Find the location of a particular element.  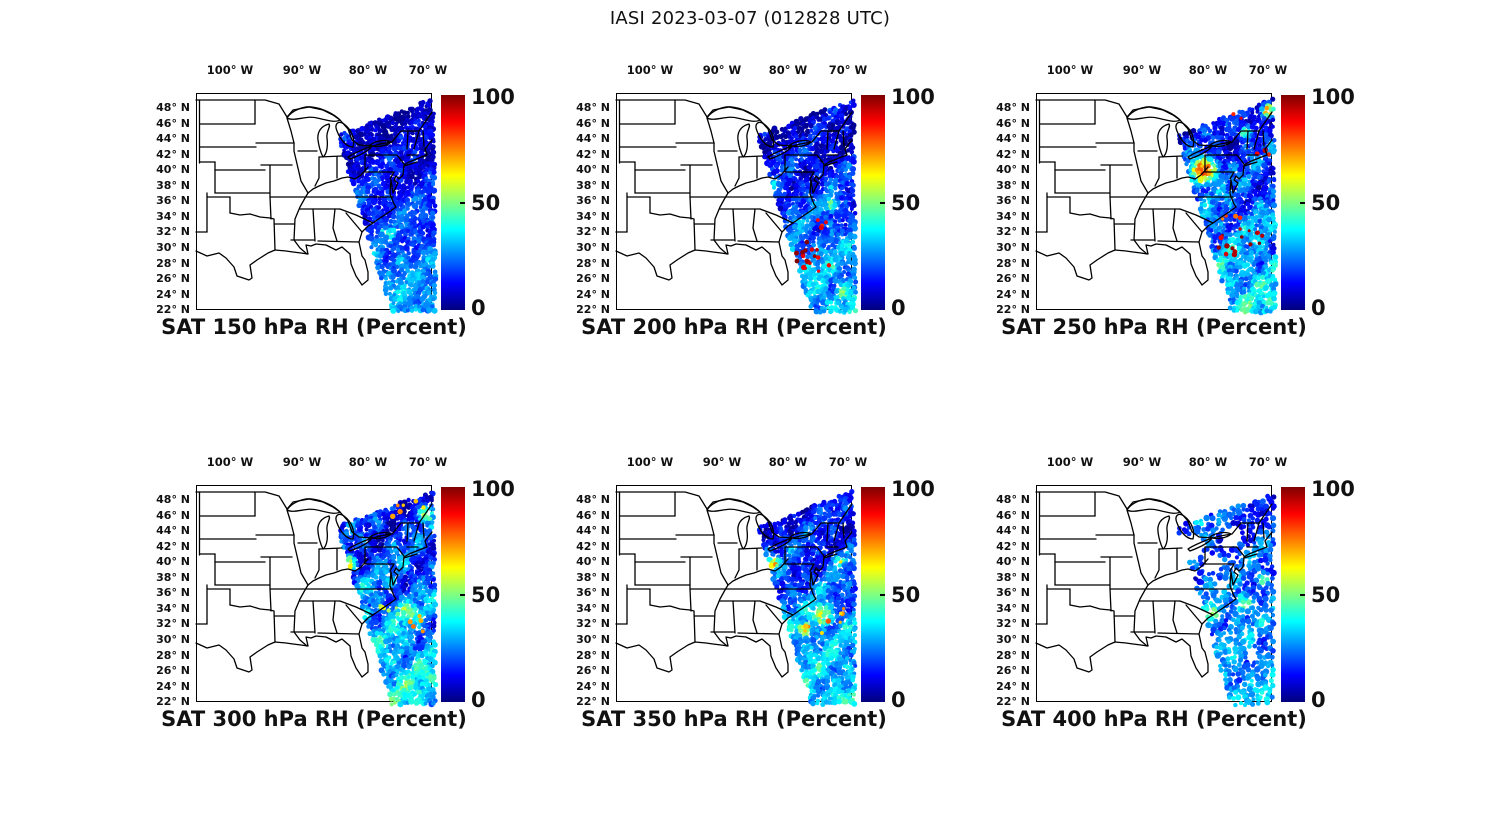

map-sat-250-hpa is located at coordinates (1157, 204).